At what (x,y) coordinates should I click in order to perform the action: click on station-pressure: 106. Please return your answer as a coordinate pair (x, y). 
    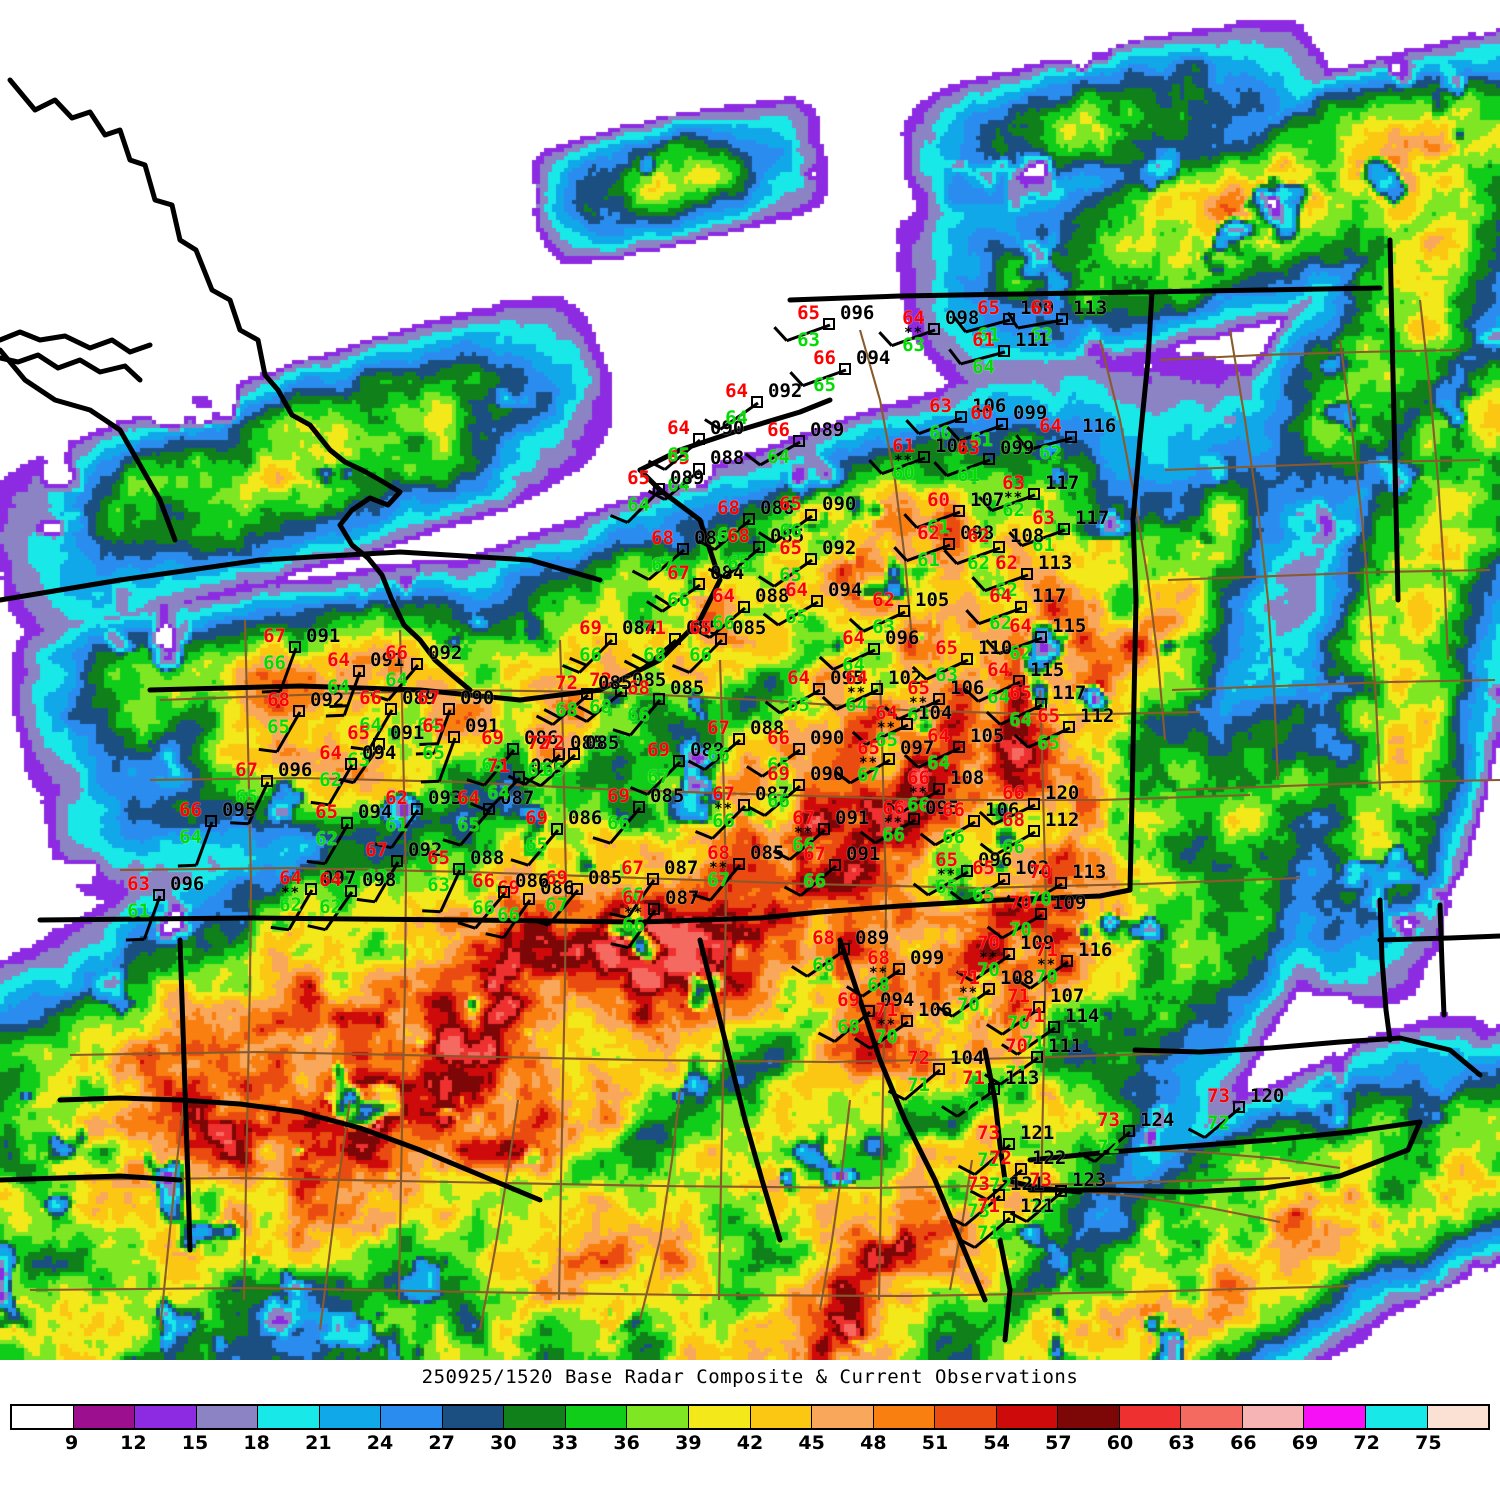
    Looking at the image, I should click on (935, 1010).